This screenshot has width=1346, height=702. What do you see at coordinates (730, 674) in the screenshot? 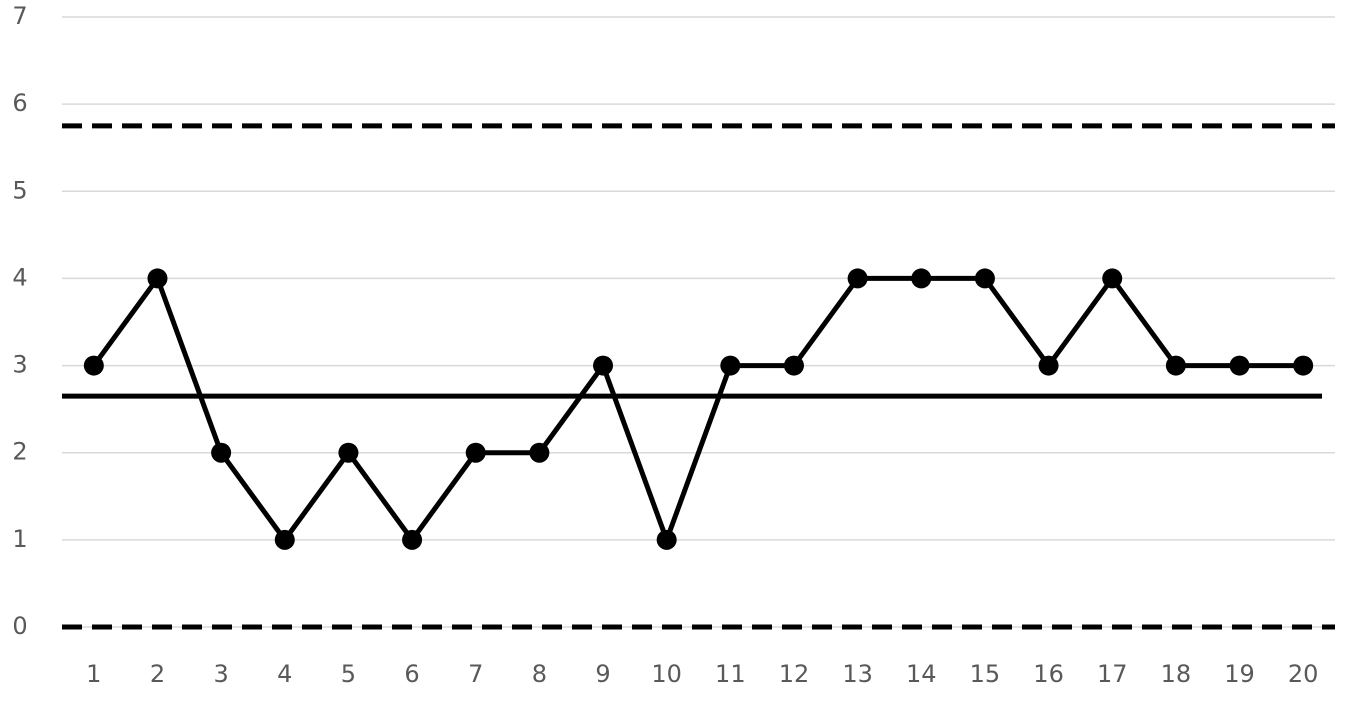
I see `x-tick-label: 11` at bounding box center [730, 674].